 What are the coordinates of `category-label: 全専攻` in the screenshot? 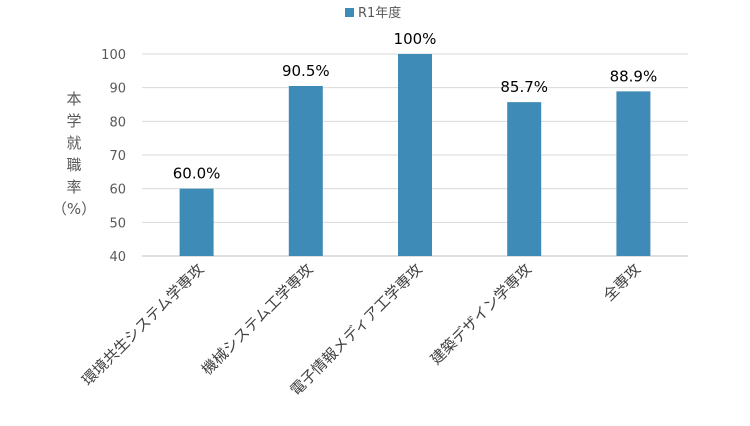 It's located at (622, 282).